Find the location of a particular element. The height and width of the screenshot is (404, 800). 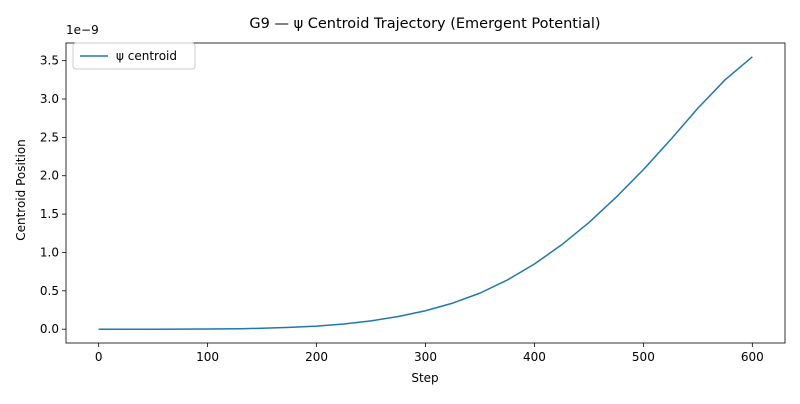

legend-label: ψ centroid is located at coordinates (146, 56).